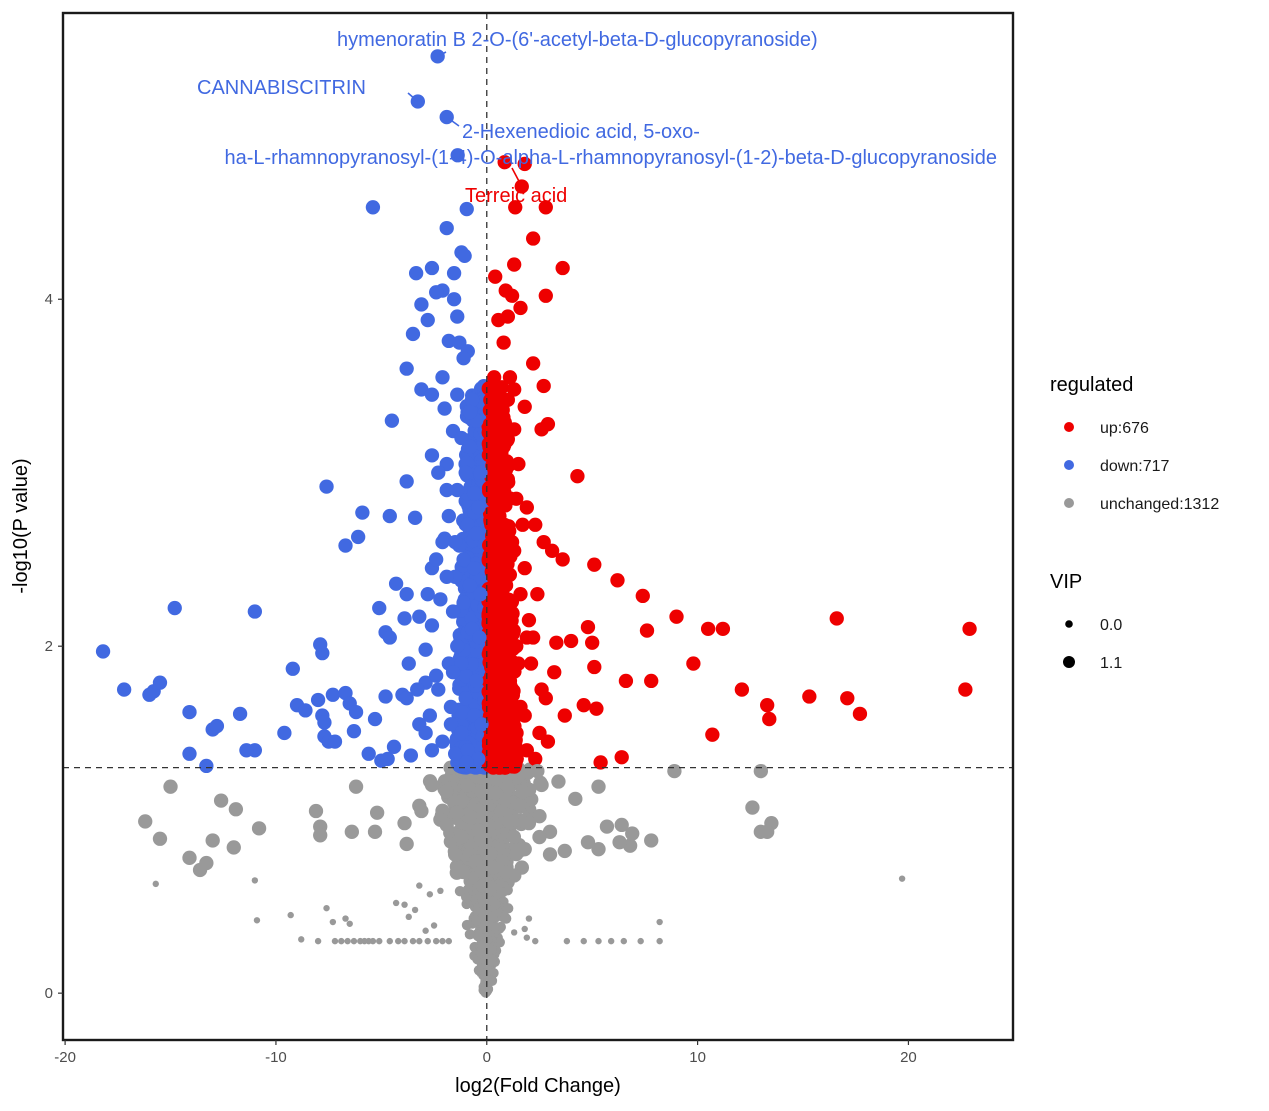 The width and height of the screenshot is (1269, 1111). Describe the element at coordinates (1124, 428) in the screenshot. I see `legend-label-up: up:676` at that location.